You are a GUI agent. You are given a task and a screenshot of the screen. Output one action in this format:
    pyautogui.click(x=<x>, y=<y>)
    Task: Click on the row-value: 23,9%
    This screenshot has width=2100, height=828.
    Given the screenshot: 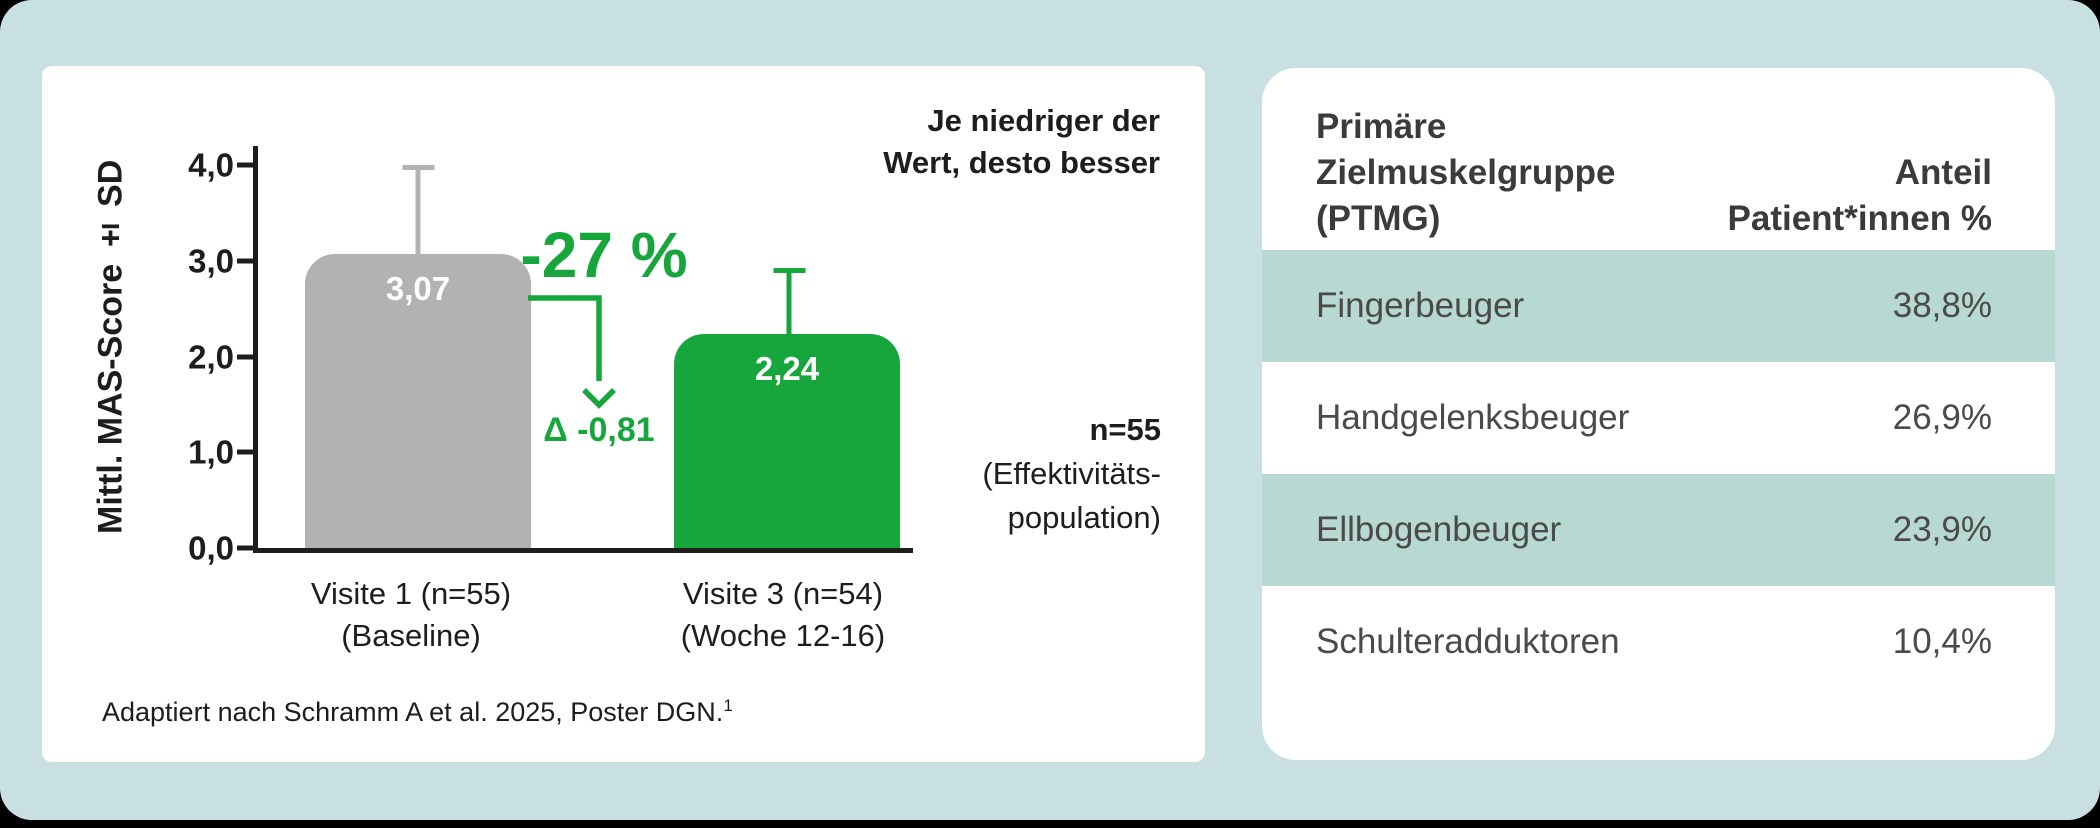 What is the action you would take?
    pyautogui.click(x=1942, y=529)
    